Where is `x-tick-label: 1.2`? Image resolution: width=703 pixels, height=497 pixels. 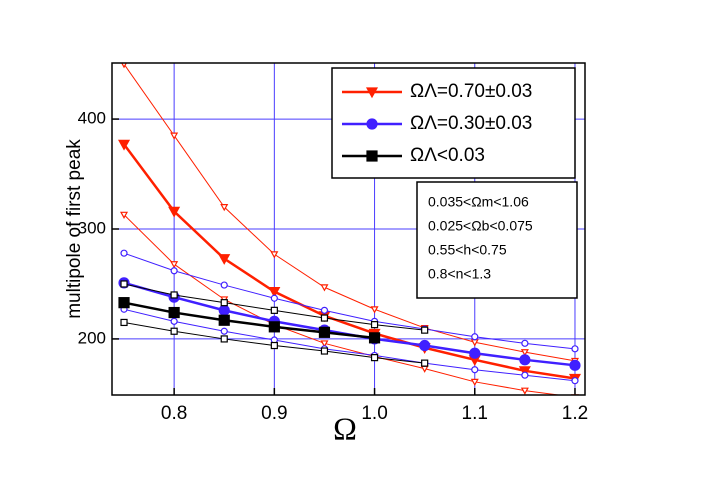 x-tick-label: 1.2 is located at coordinates (575, 413).